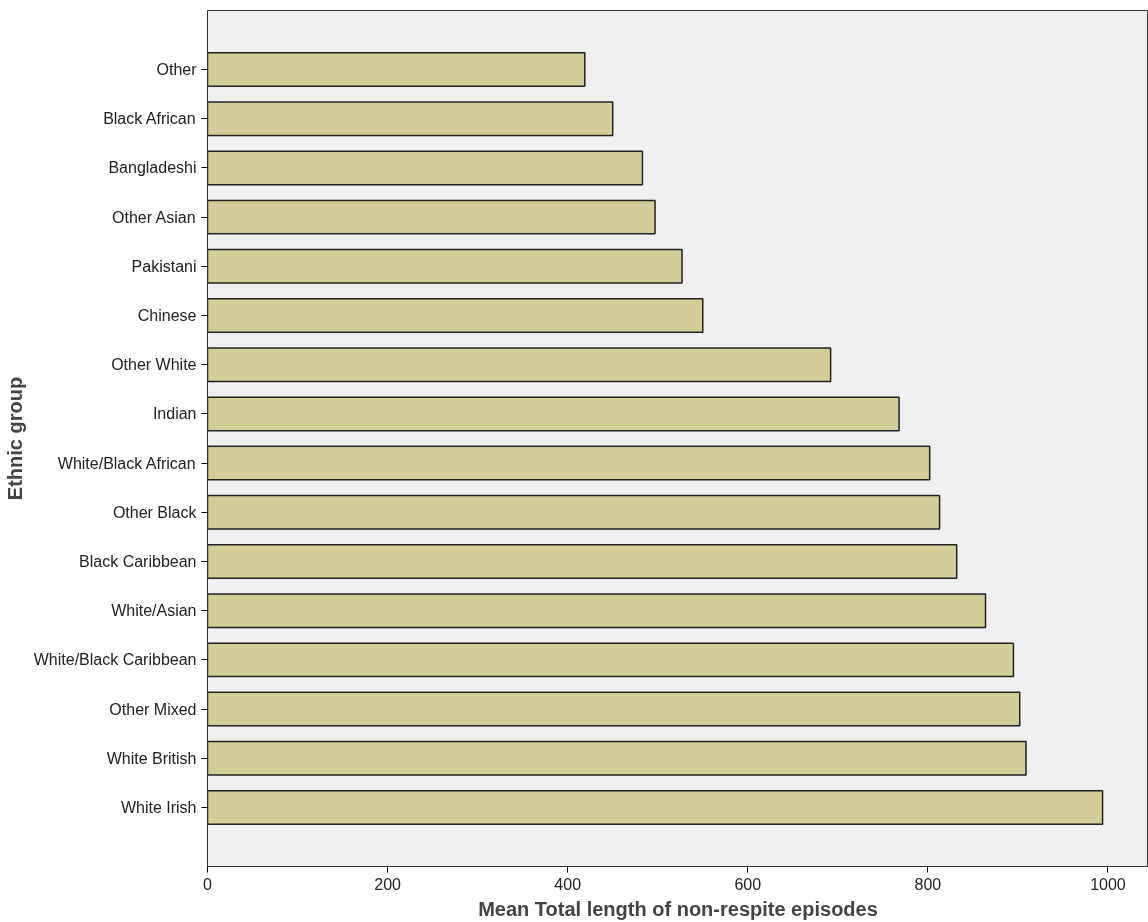  Describe the element at coordinates (138, 561) in the screenshot. I see `y-tick-label: Black Caribbean` at that location.